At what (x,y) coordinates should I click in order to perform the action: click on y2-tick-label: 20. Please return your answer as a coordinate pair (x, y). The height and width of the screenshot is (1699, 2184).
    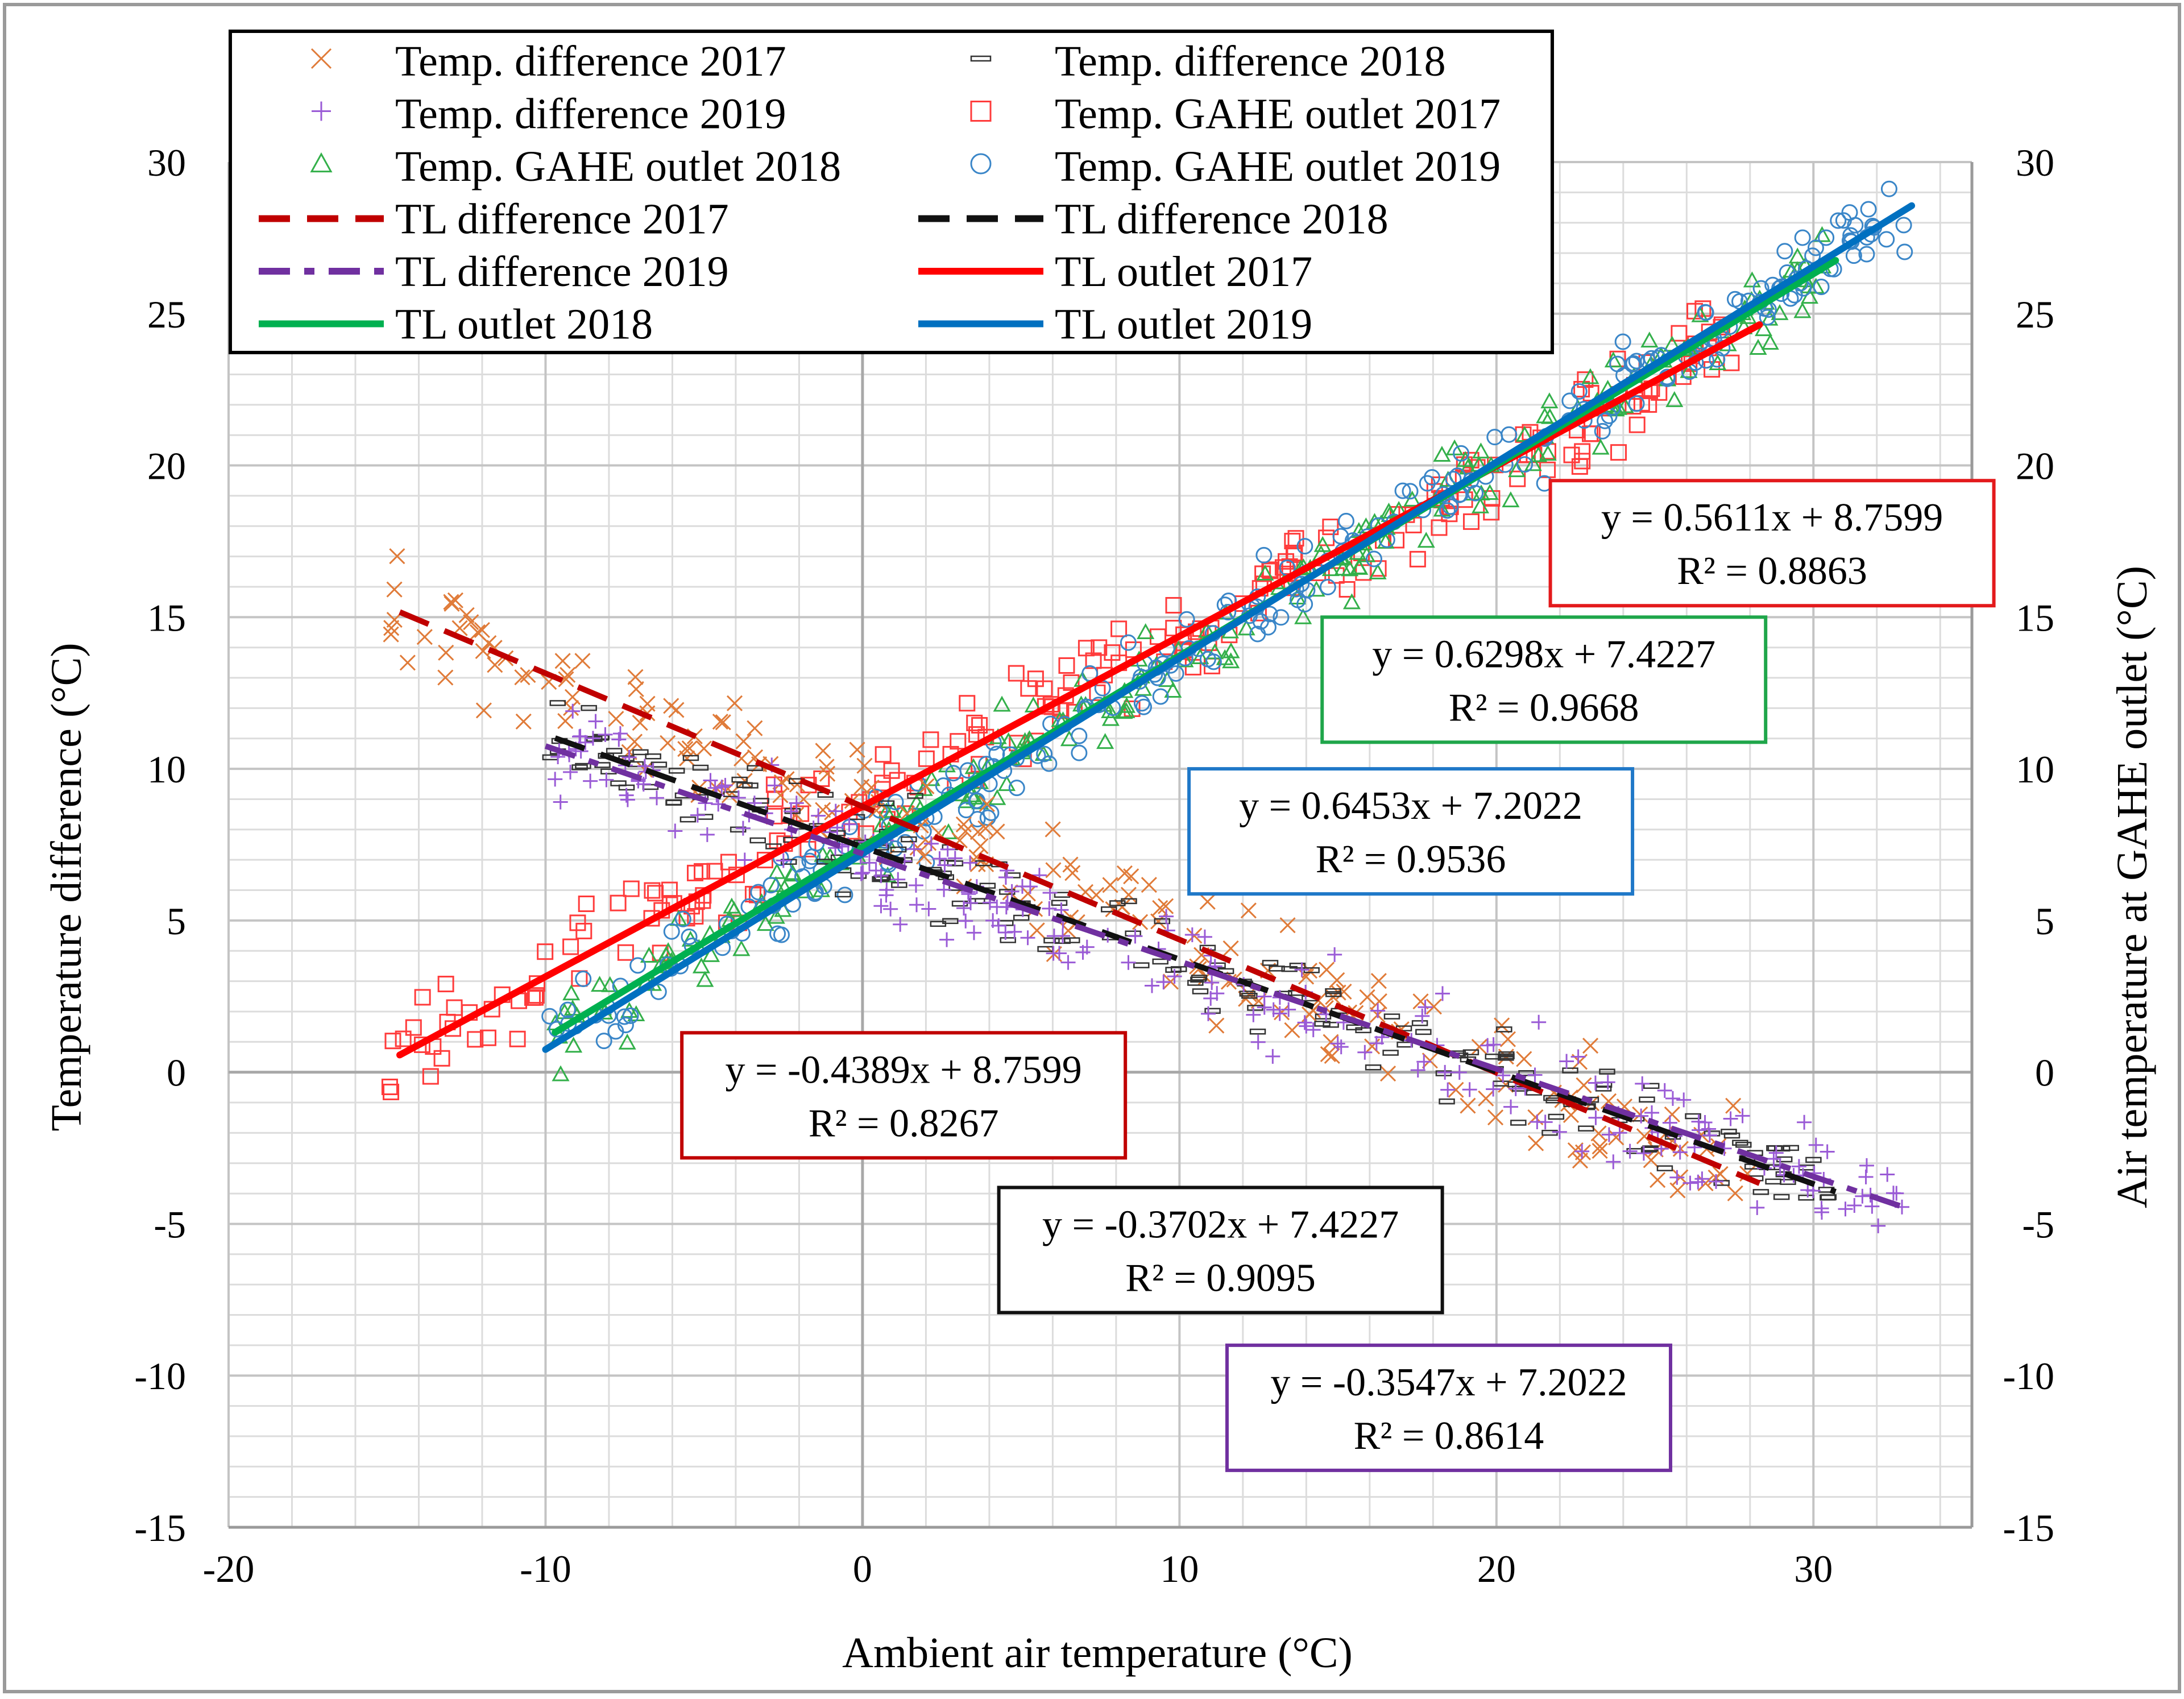
    Looking at the image, I should click on (2035, 466).